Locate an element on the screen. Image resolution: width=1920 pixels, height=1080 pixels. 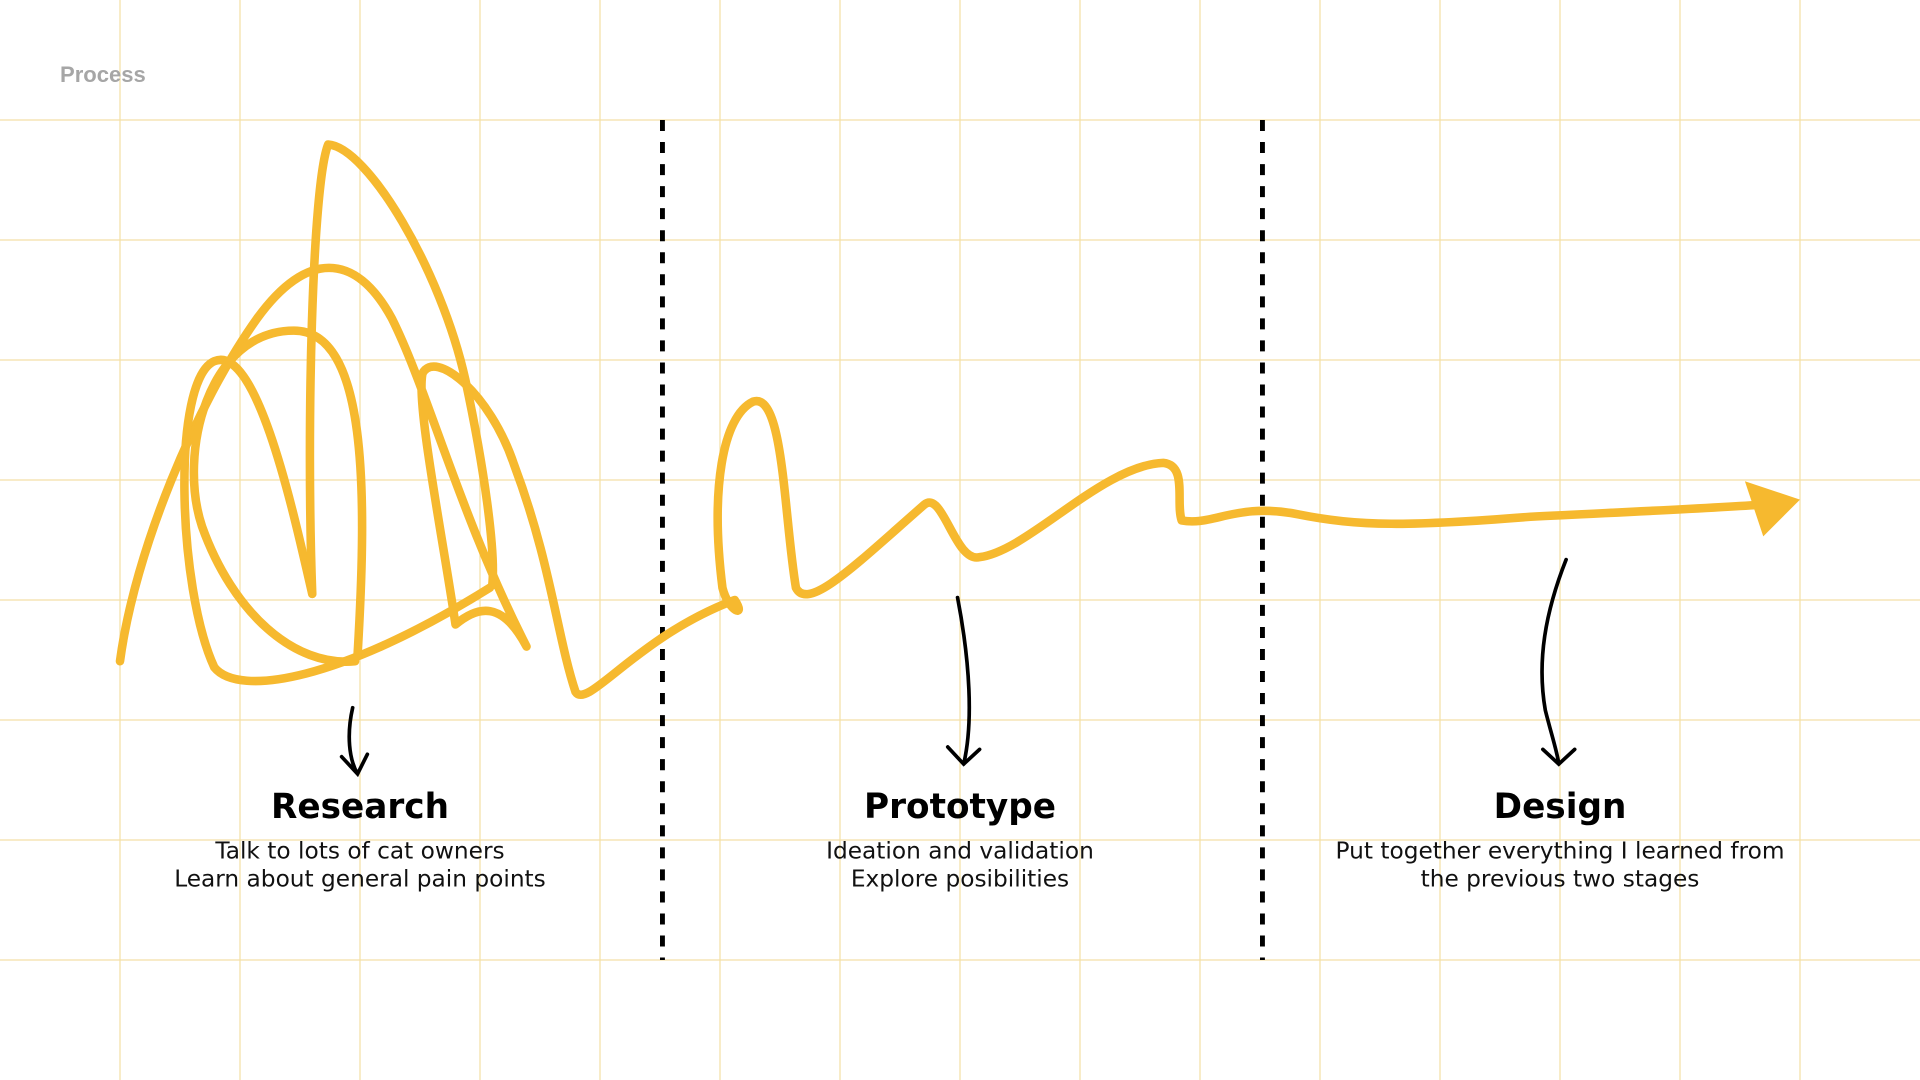
stage-description: Explore posibilities is located at coordinates (960, 879).